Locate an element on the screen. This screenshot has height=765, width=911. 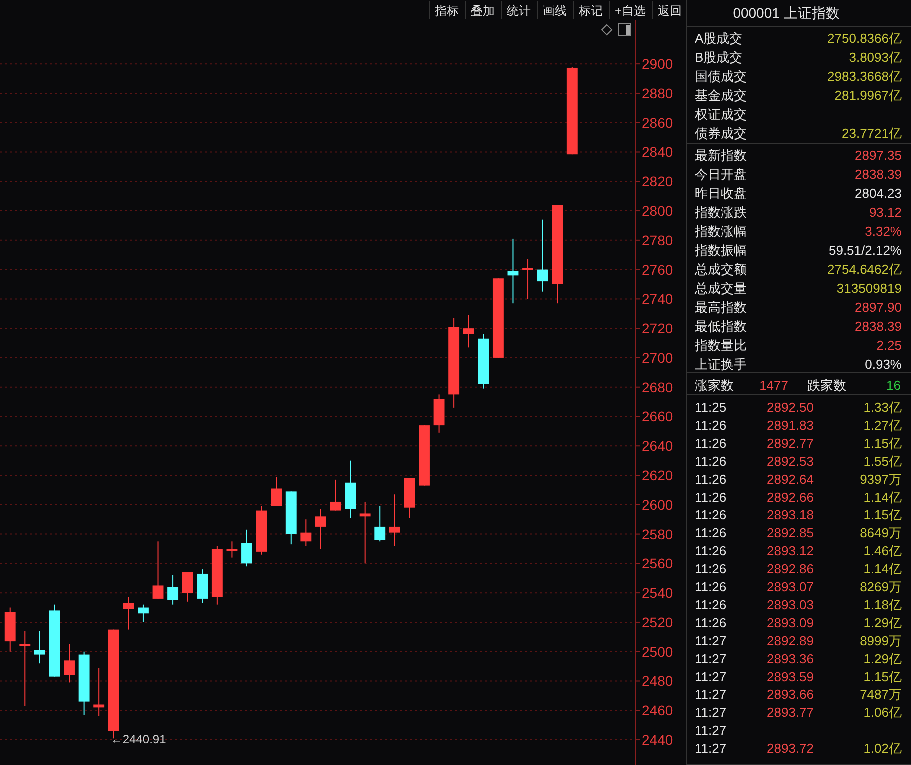
text: 返回 is located at coordinates (670, 11).